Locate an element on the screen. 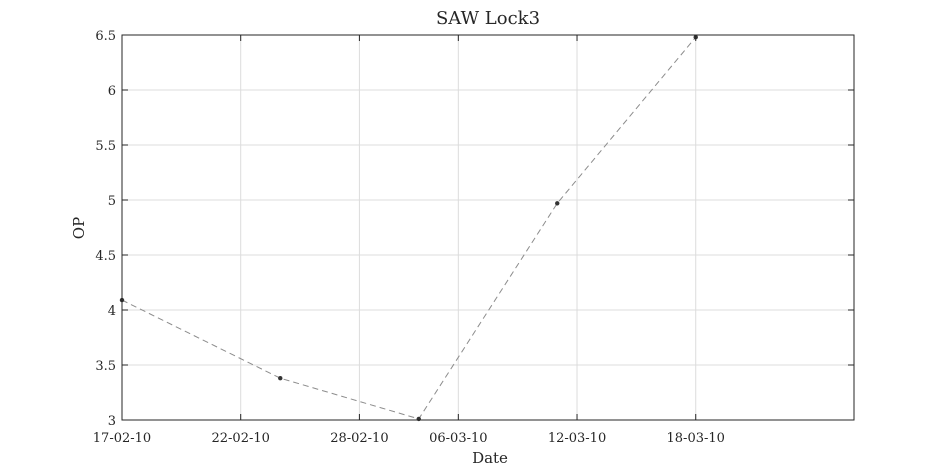 This screenshot has height=476, width=945. y-tick-label: 4.5 is located at coordinates (105, 256).